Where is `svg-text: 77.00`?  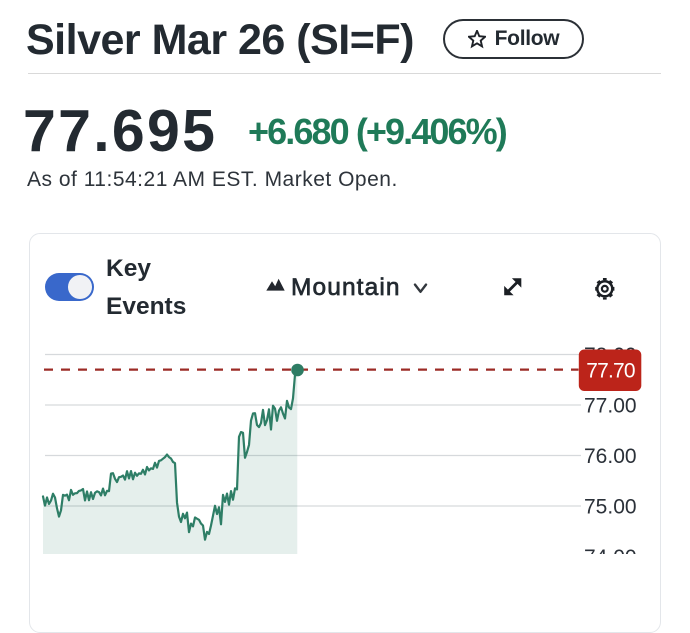
svg-text: 77.00 is located at coordinates (610, 405).